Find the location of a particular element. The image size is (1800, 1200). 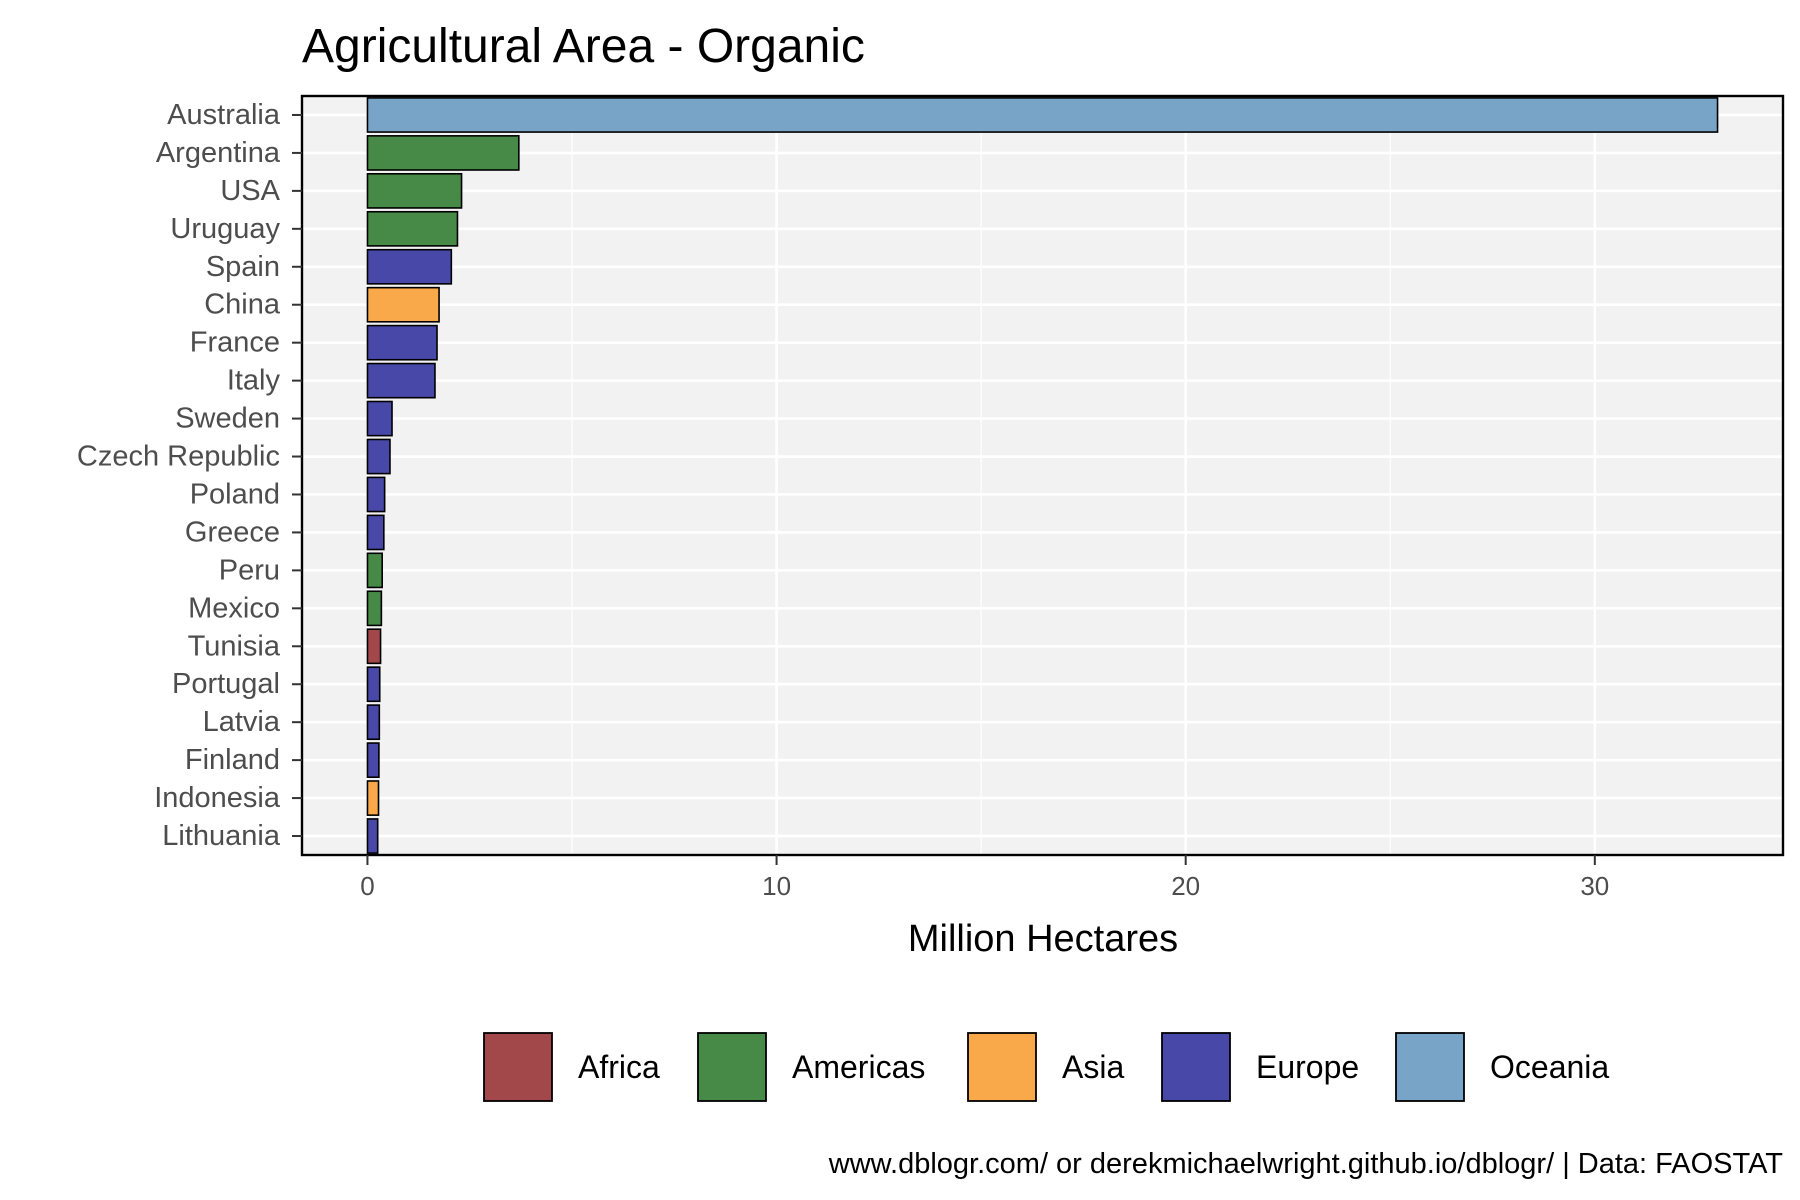

bar-uruguay is located at coordinates (412, 228).